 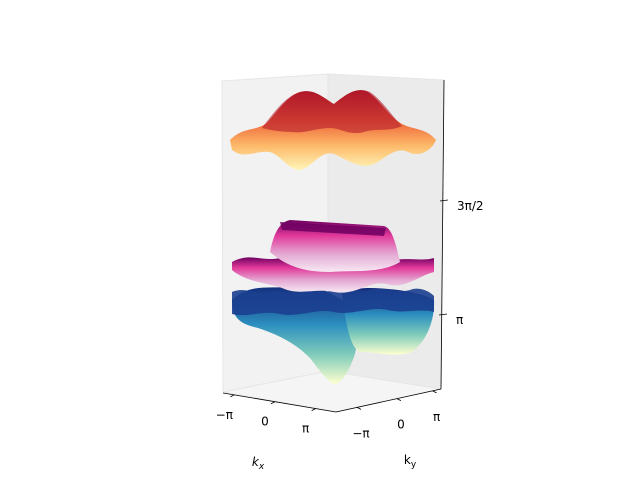 What do you see at coordinates (436, 417) in the screenshot?
I see `y-tick-label: π` at bounding box center [436, 417].